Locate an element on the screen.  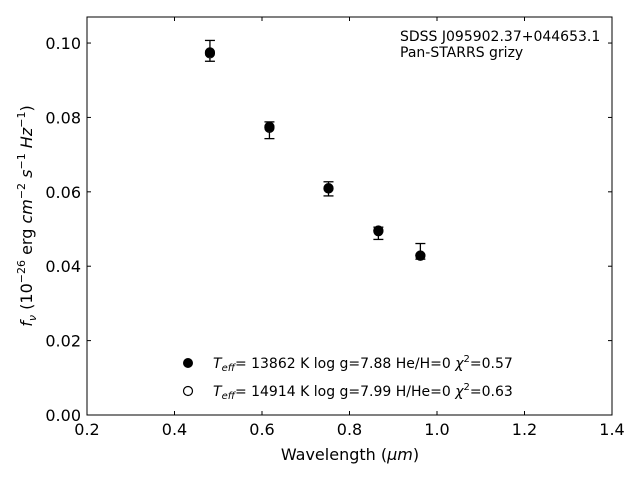
annotation-line2: Pan-STARRS grizy is located at coordinates (461, 53).